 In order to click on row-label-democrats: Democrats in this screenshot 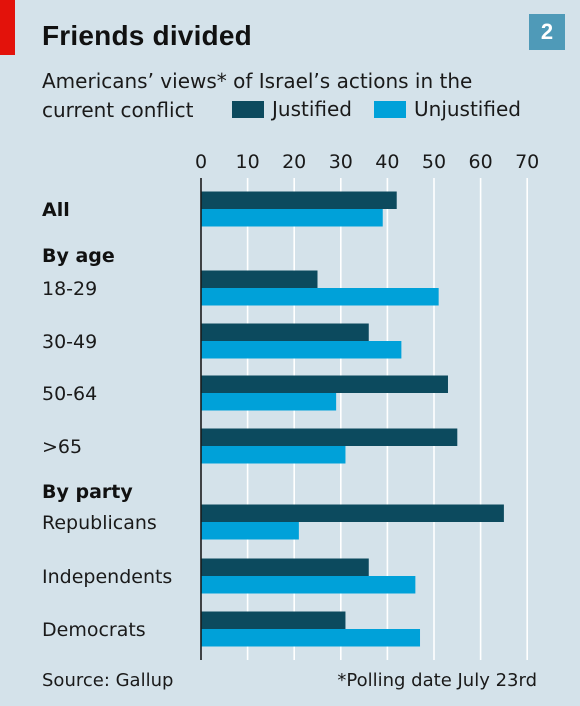, I will do `click(94, 630)`.